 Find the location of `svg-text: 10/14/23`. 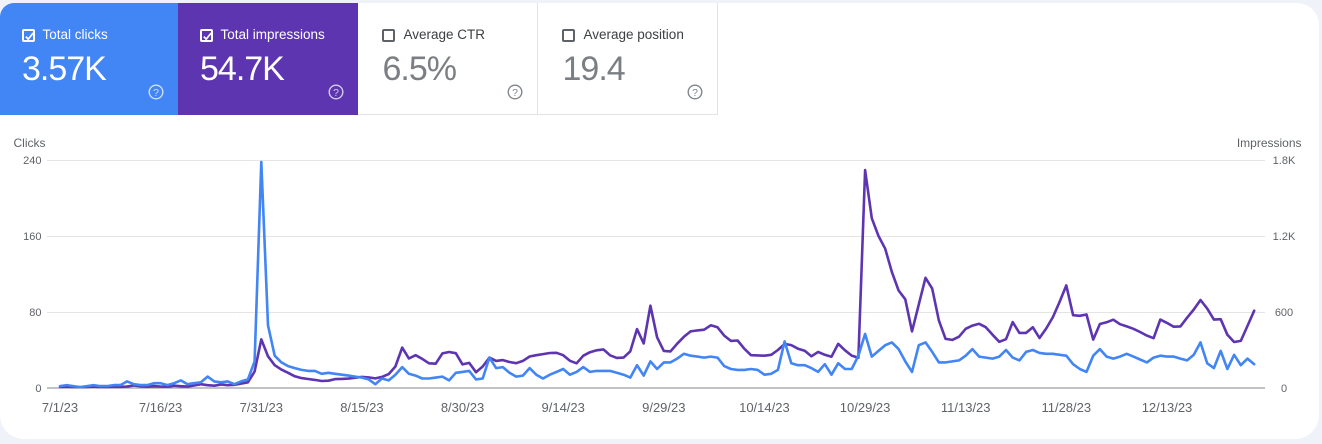

svg-text: 10/14/23 is located at coordinates (764, 407).